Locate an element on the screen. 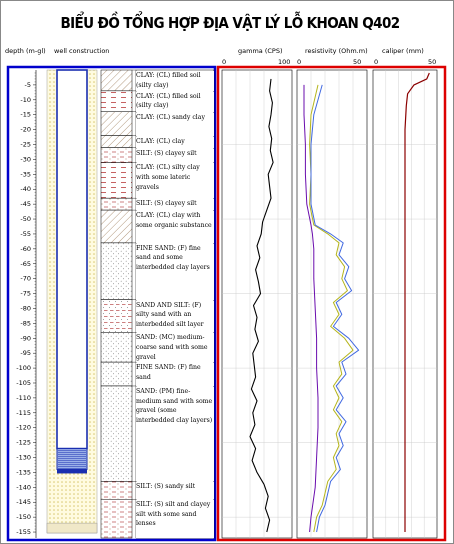 This screenshot has height=544, width=454. depth-tick-label: -120 is located at coordinates (23, 428).